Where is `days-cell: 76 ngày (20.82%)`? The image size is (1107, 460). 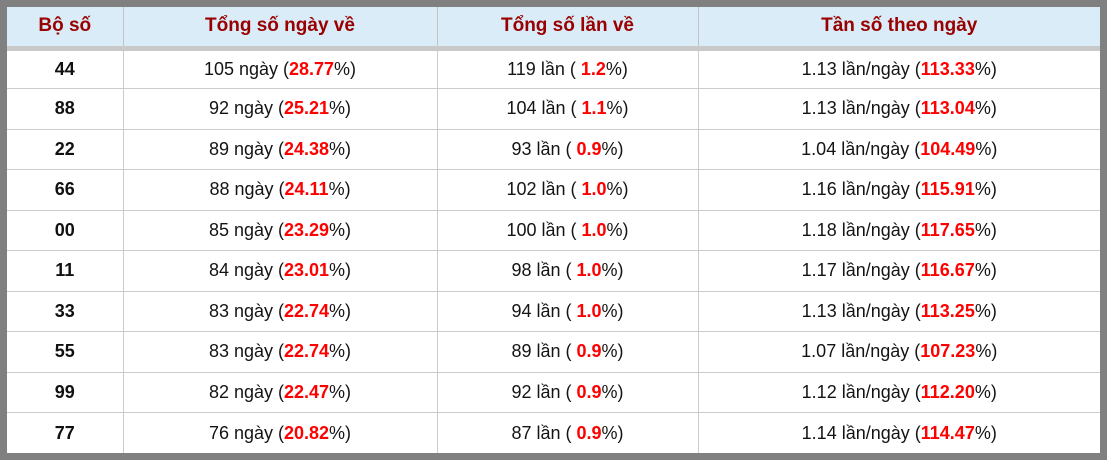 days-cell: 76 ngày (20.82%) is located at coordinates (280, 432).